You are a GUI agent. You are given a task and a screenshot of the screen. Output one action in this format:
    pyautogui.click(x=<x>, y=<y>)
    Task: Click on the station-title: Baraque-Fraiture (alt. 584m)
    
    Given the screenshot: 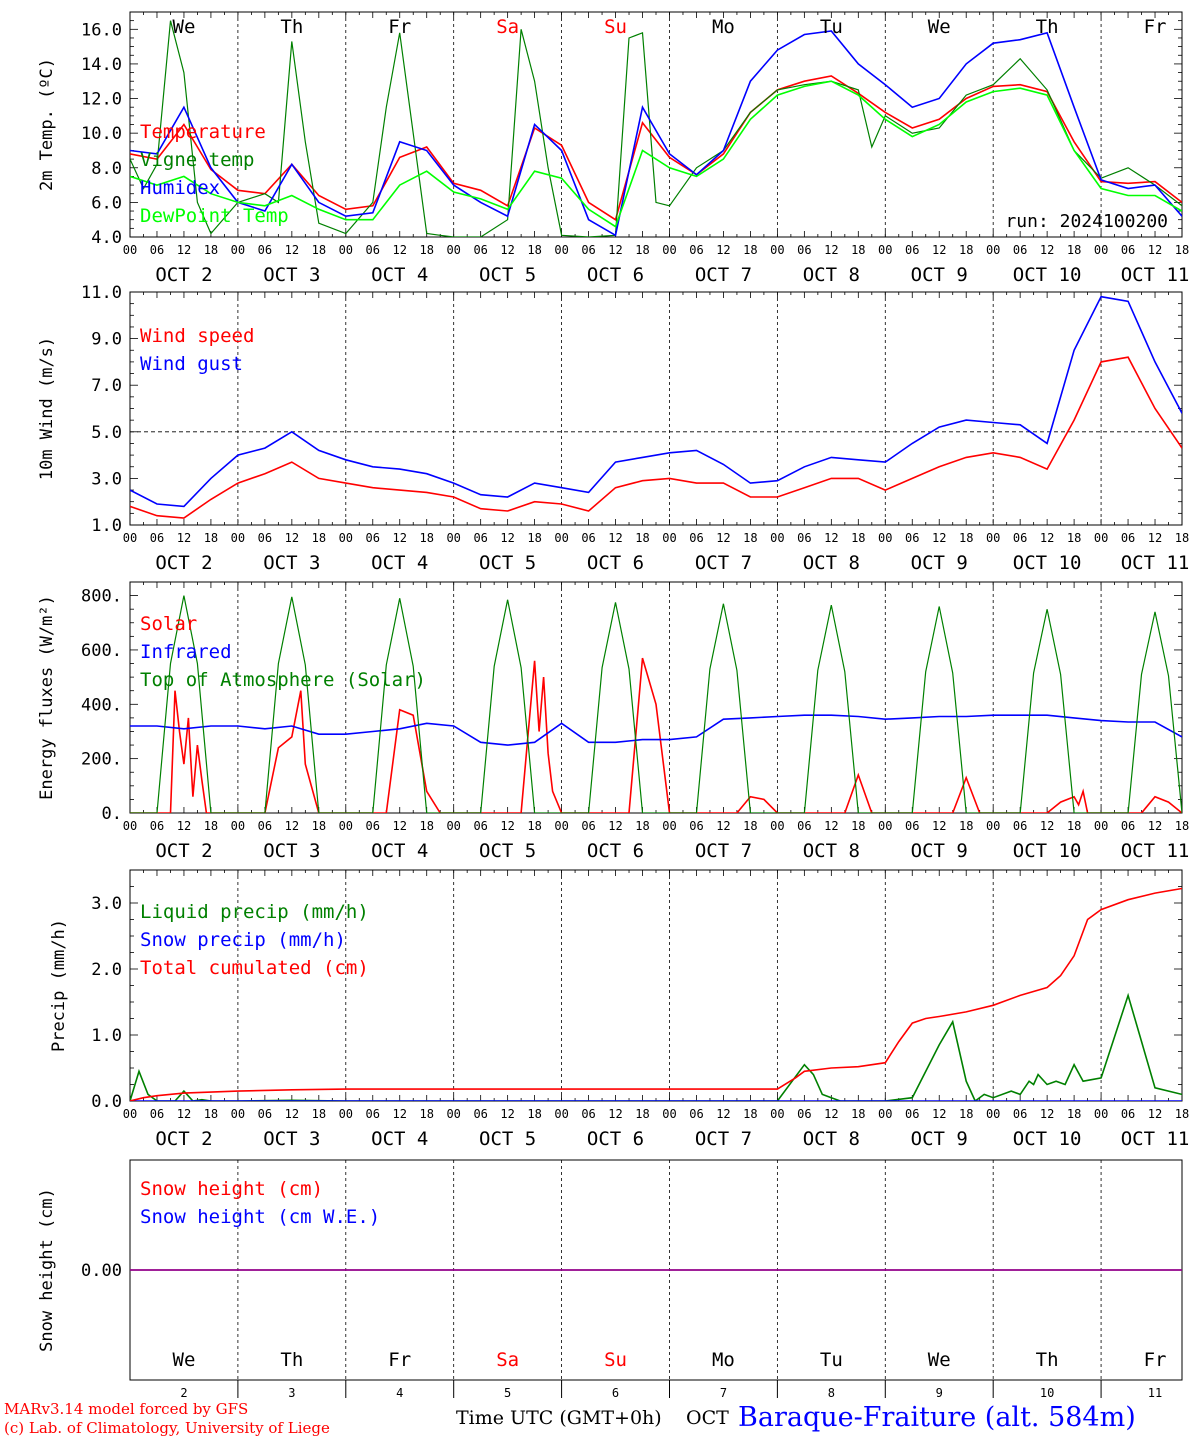 What is the action you would take?
    pyautogui.click(x=937, y=1417)
    